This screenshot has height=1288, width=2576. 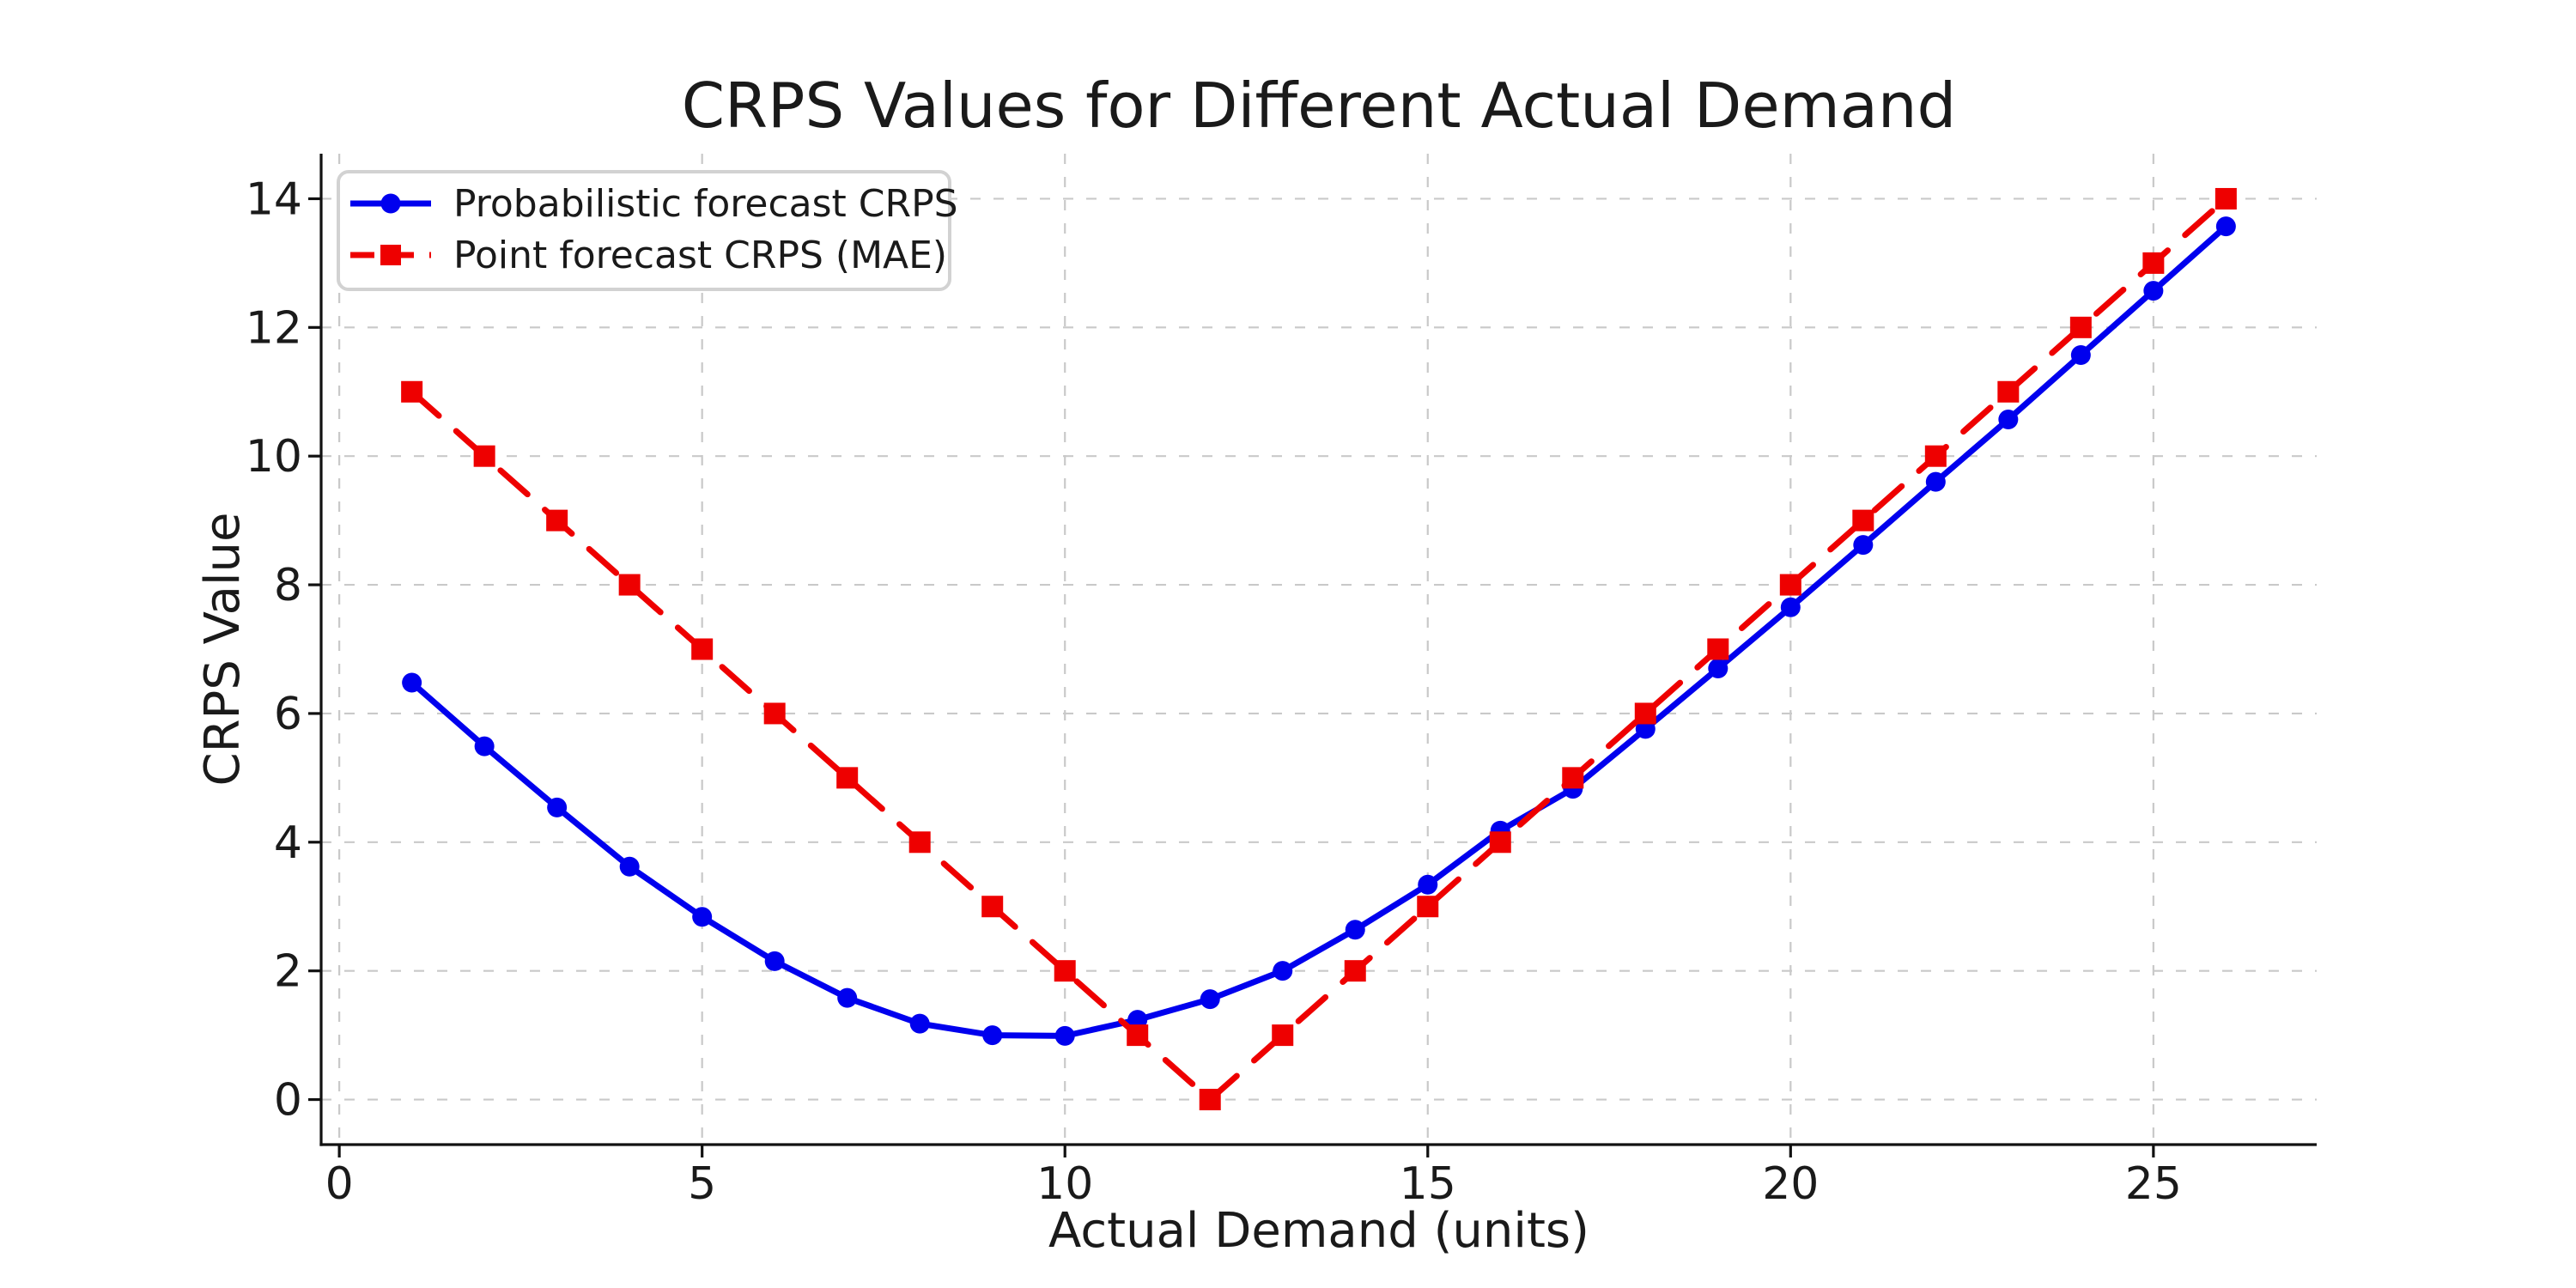 What do you see at coordinates (274, 199) in the screenshot?
I see `y-tick-label: 14` at bounding box center [274, 199].